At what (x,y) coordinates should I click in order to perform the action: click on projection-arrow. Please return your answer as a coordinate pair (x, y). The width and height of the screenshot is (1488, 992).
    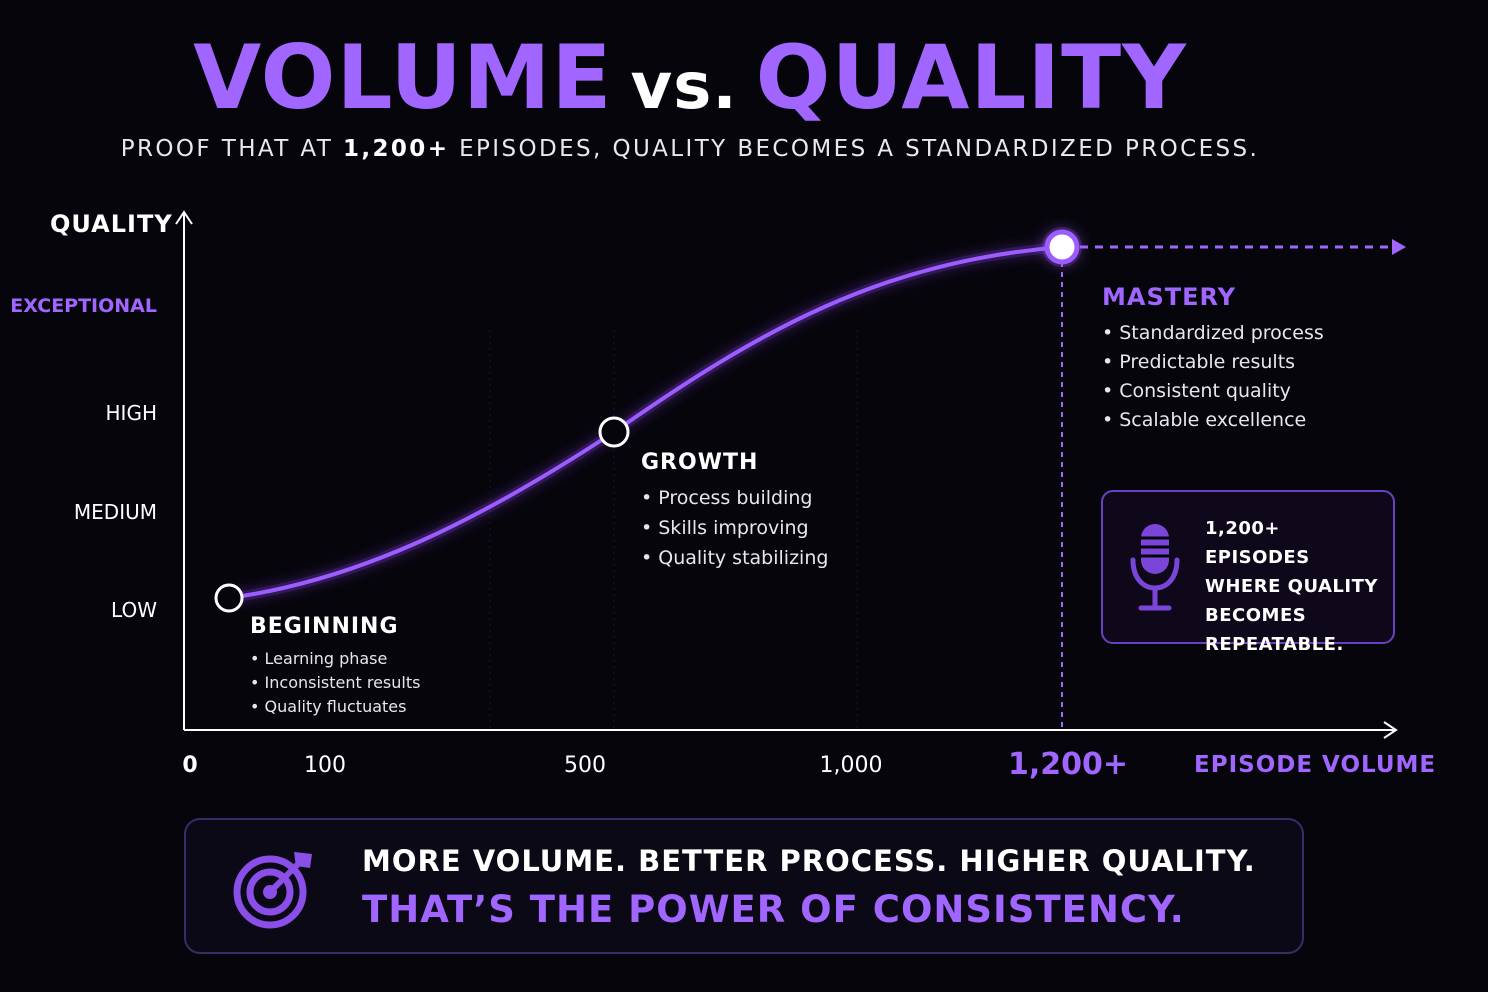
    Looking at the image, I should click on (1399, 247).